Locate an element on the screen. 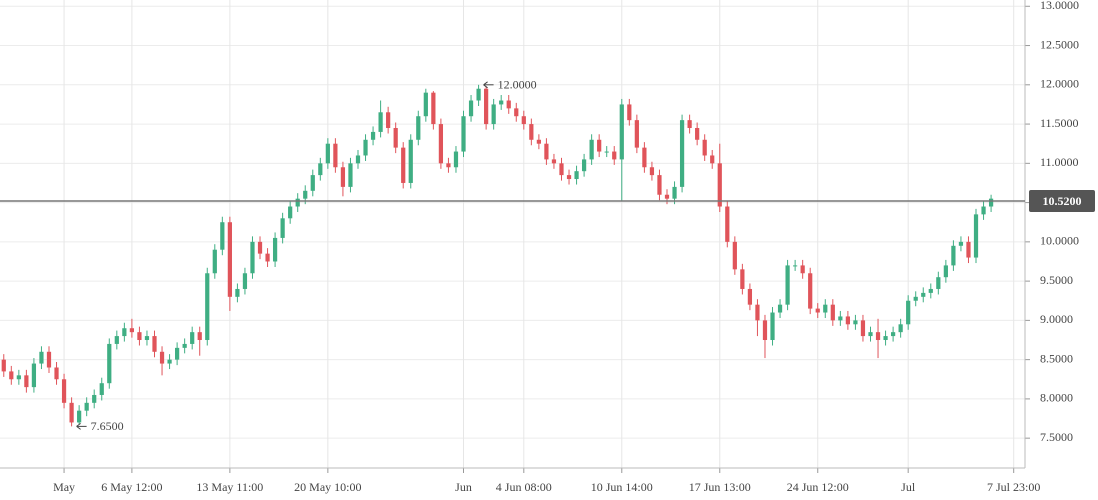 The image size is (1098, 500). price-label-box is located at coordinates (1062, 201).